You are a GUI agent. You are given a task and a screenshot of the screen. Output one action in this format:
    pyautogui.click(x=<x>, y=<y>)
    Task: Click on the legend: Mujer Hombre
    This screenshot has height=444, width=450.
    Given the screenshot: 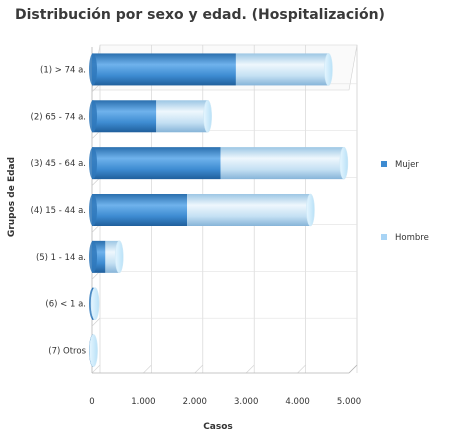 What is the action you would take?
    pyautogui.click(x=405, y=201)
    